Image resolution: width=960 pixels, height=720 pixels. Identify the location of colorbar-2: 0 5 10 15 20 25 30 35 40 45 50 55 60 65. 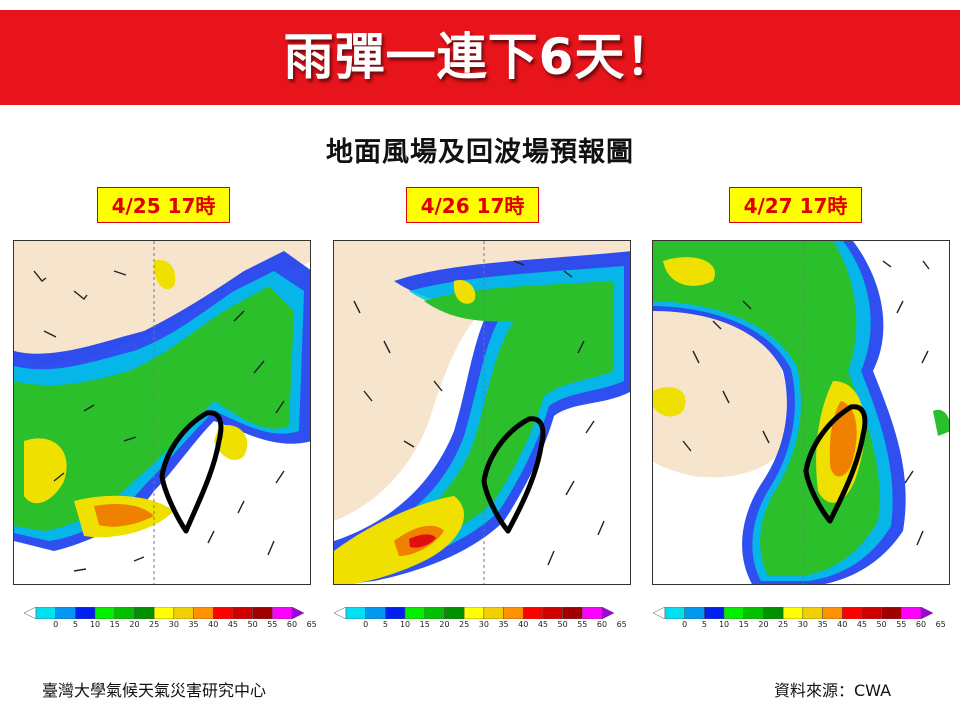
(480, 620).